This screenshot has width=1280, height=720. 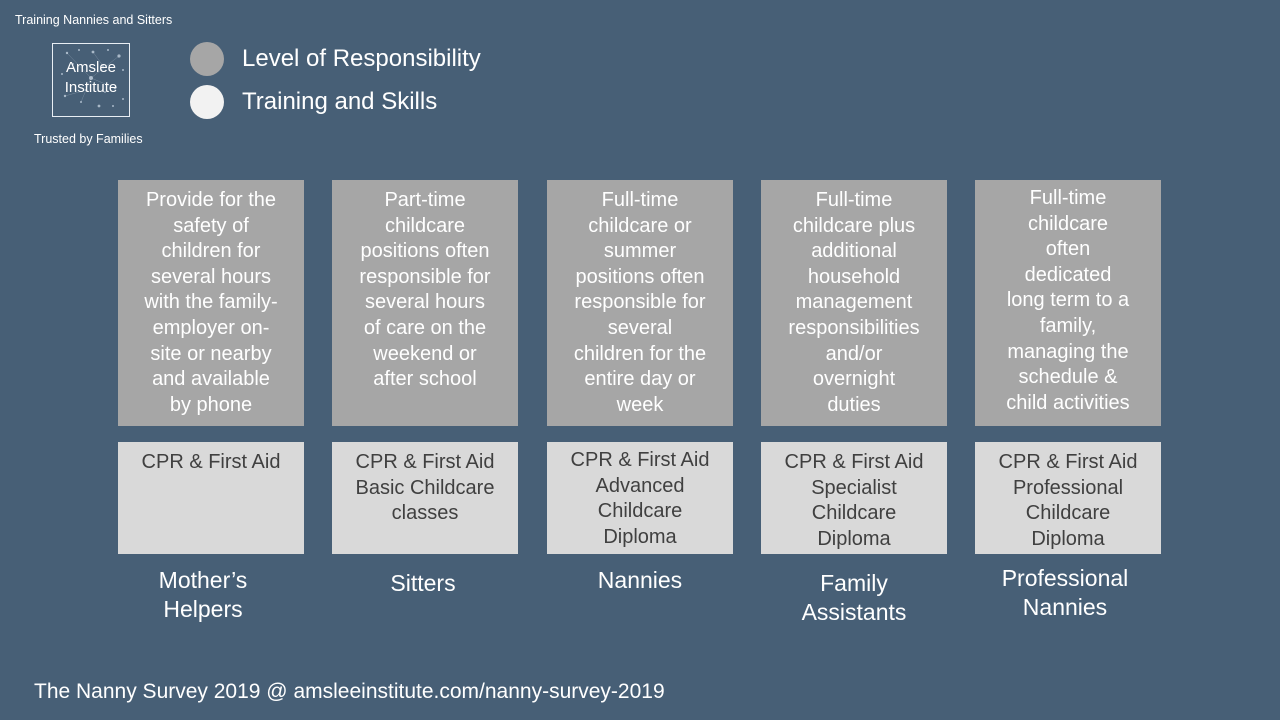 I want to click on role-line: Helpers, so click(x=203, y=609).